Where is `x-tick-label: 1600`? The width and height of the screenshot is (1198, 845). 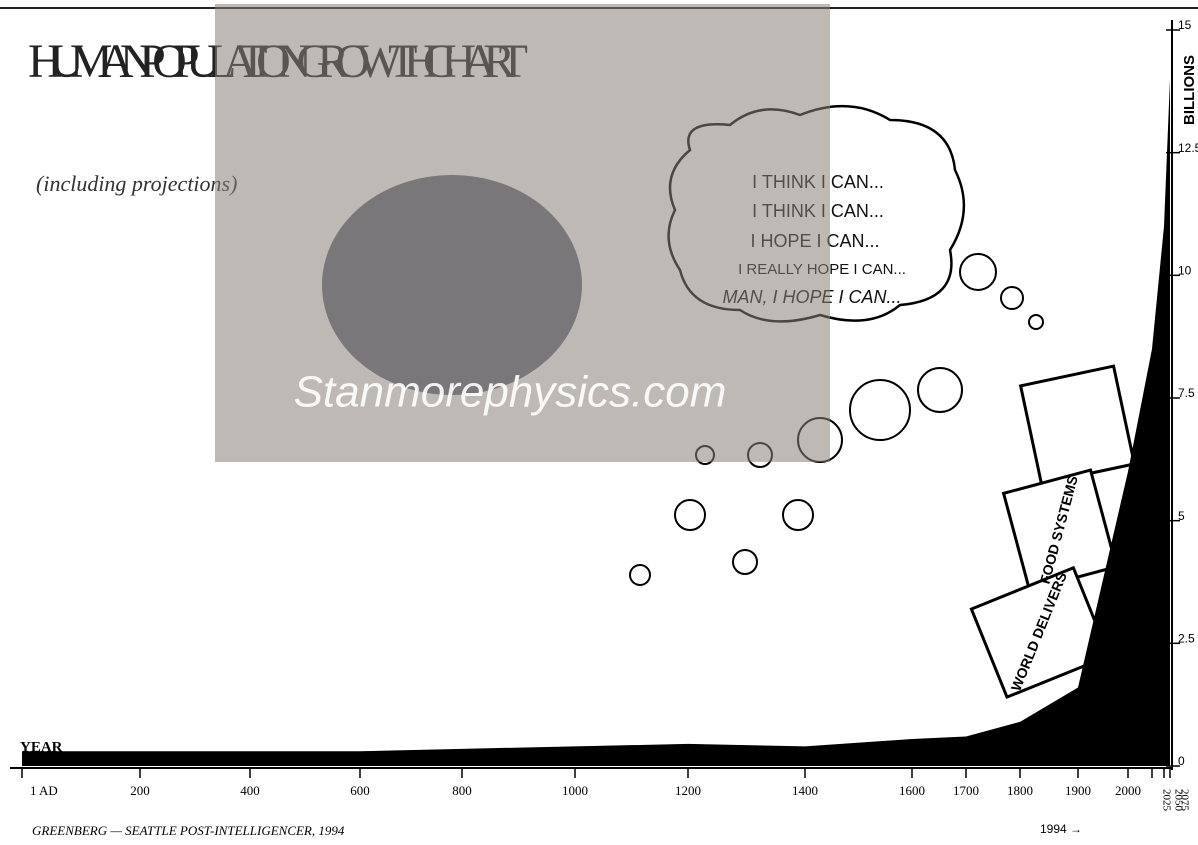
x-tick-label: 1600 is located at coordinates (912, 790).